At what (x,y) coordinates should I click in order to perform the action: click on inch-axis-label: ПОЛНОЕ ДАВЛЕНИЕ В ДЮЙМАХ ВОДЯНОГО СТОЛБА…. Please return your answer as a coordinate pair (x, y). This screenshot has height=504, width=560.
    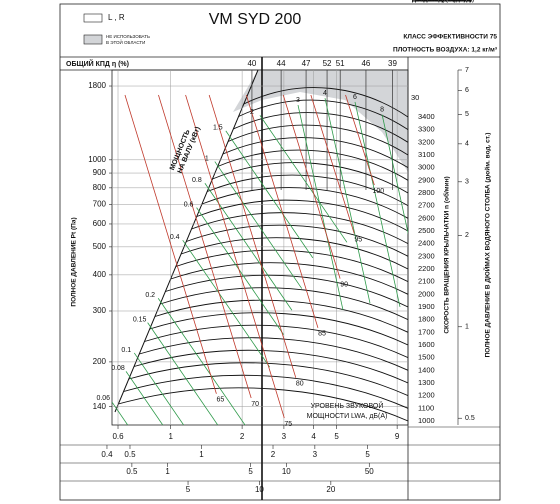
    Looking at the image, I should click on (487, 245).